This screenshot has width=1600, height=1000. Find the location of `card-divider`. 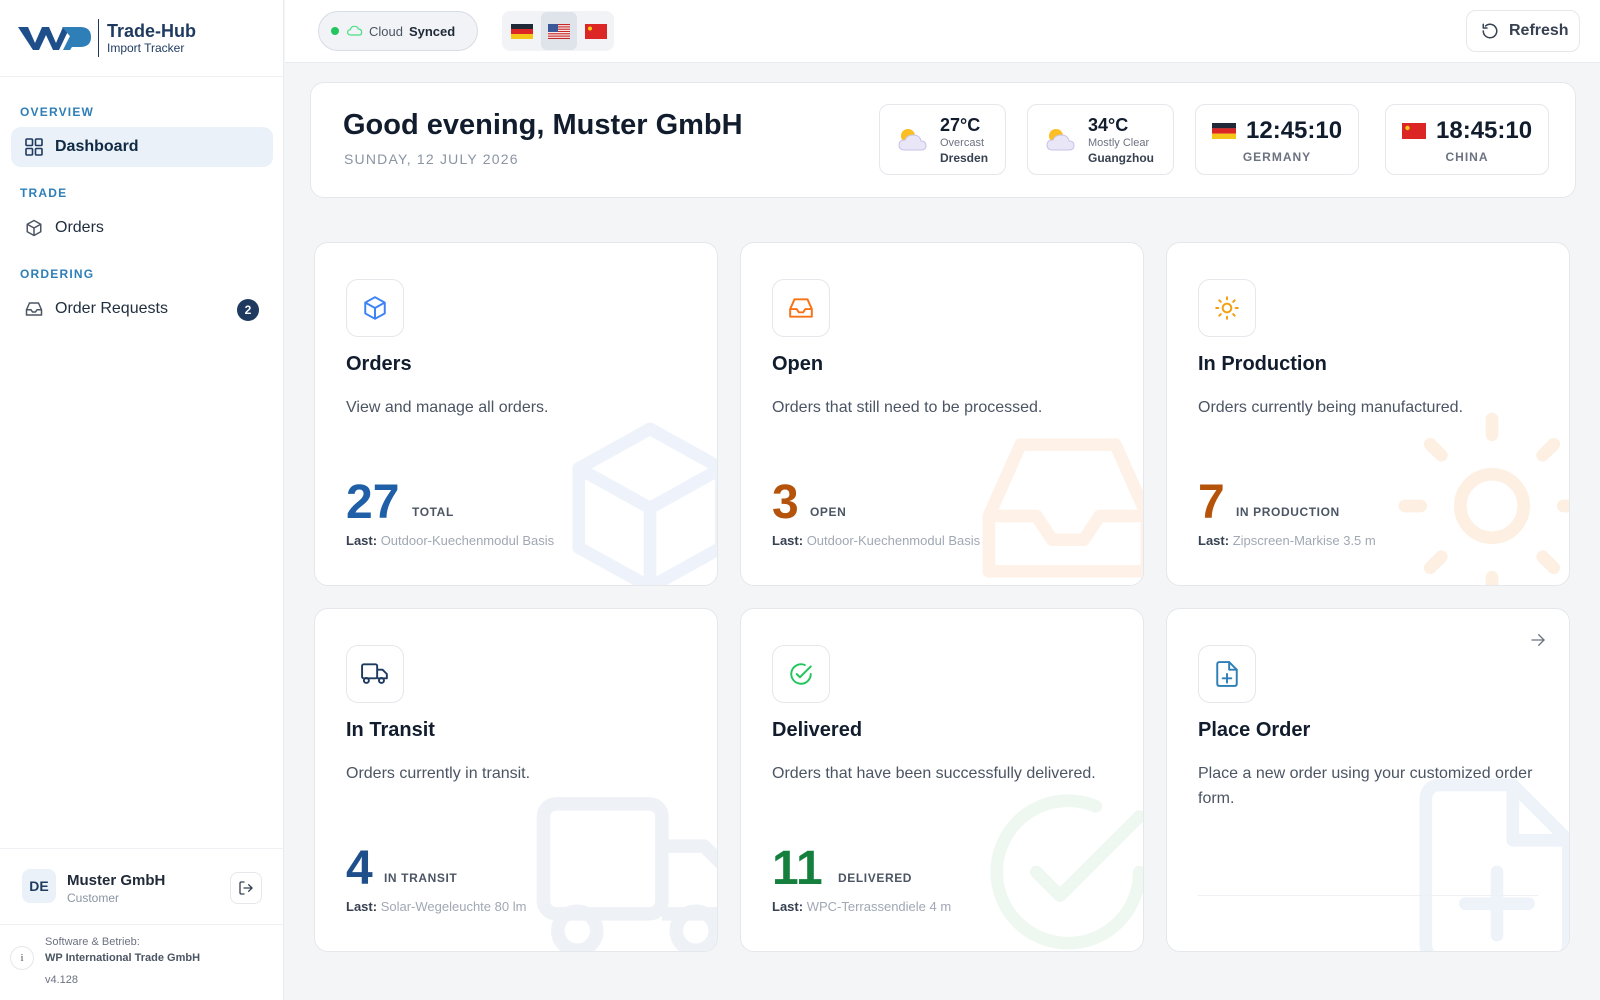

card-divider is located at coordinates (1368, 895).